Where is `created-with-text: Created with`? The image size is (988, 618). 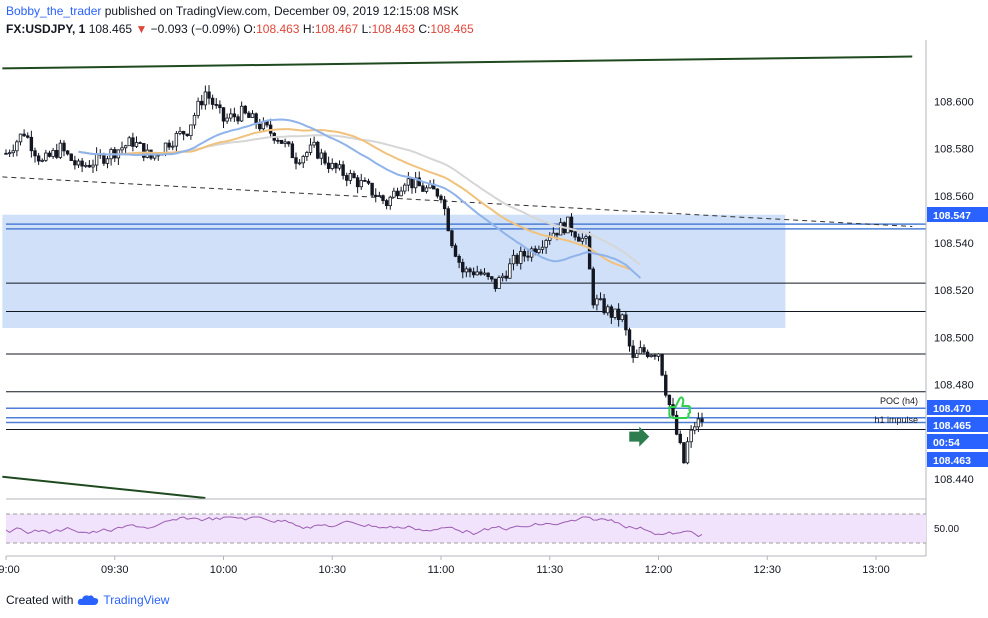
created-with-text: Created with is located at coordinates (39, 600).